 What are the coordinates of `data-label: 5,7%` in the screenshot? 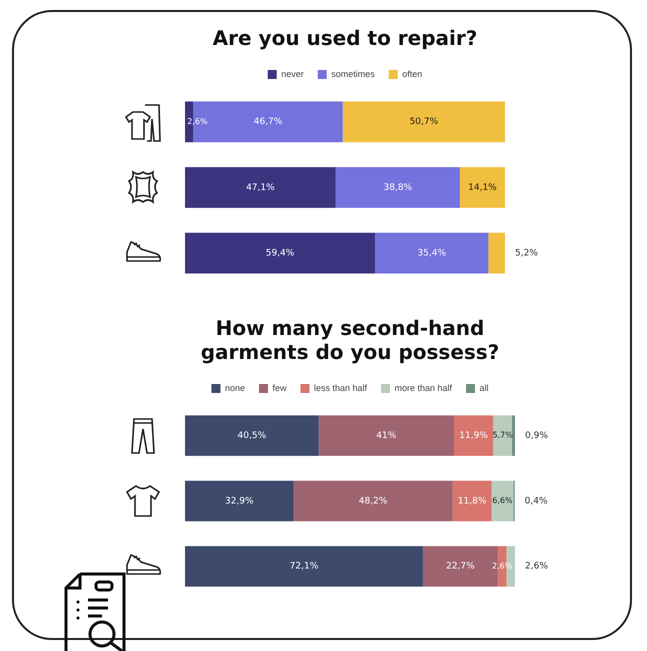 It's located at (503, 435).